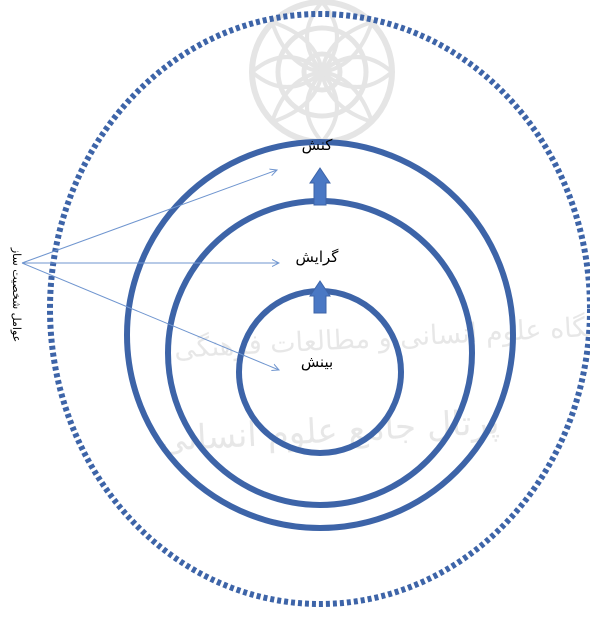 The width and height of the screenshot is (590, 617). Describe the element at coordinates (16, 294) in the screenshot. I see `side-label: عوامل شخصیت ساز` at that location.